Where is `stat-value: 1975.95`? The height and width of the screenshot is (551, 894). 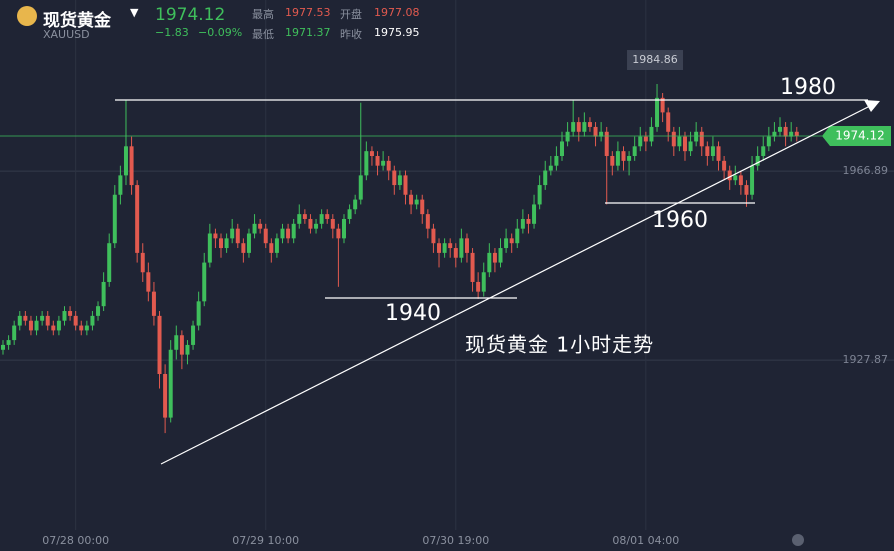
stat-value: 1975.95 is located at coordinates (397, 32).